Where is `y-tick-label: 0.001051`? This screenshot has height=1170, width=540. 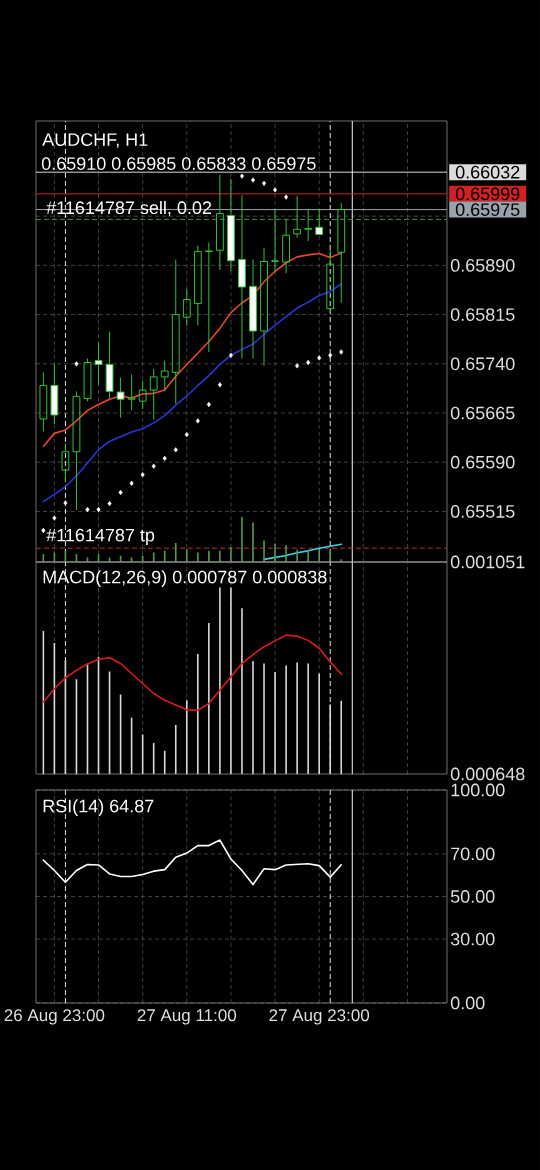
y-tick-label: 0.001051 is located at coordinates (487, 562).